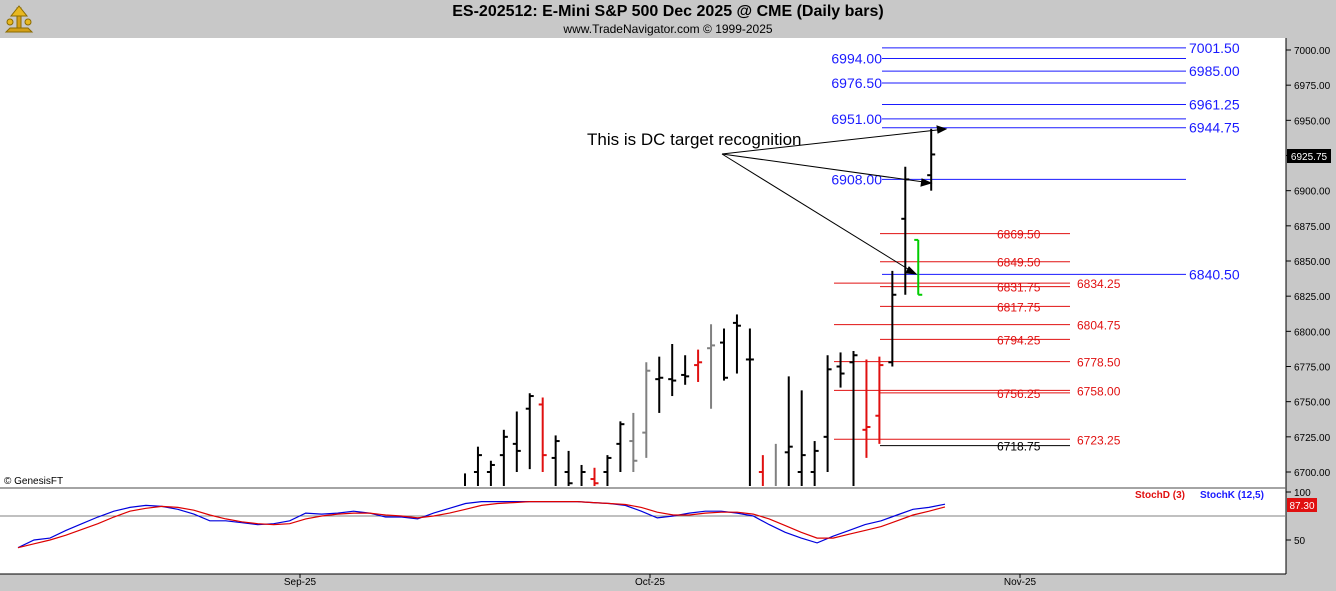  Describe the element at coordinates (856, 83) in the screenshot. I see `level-label: 6976.50` at that location.